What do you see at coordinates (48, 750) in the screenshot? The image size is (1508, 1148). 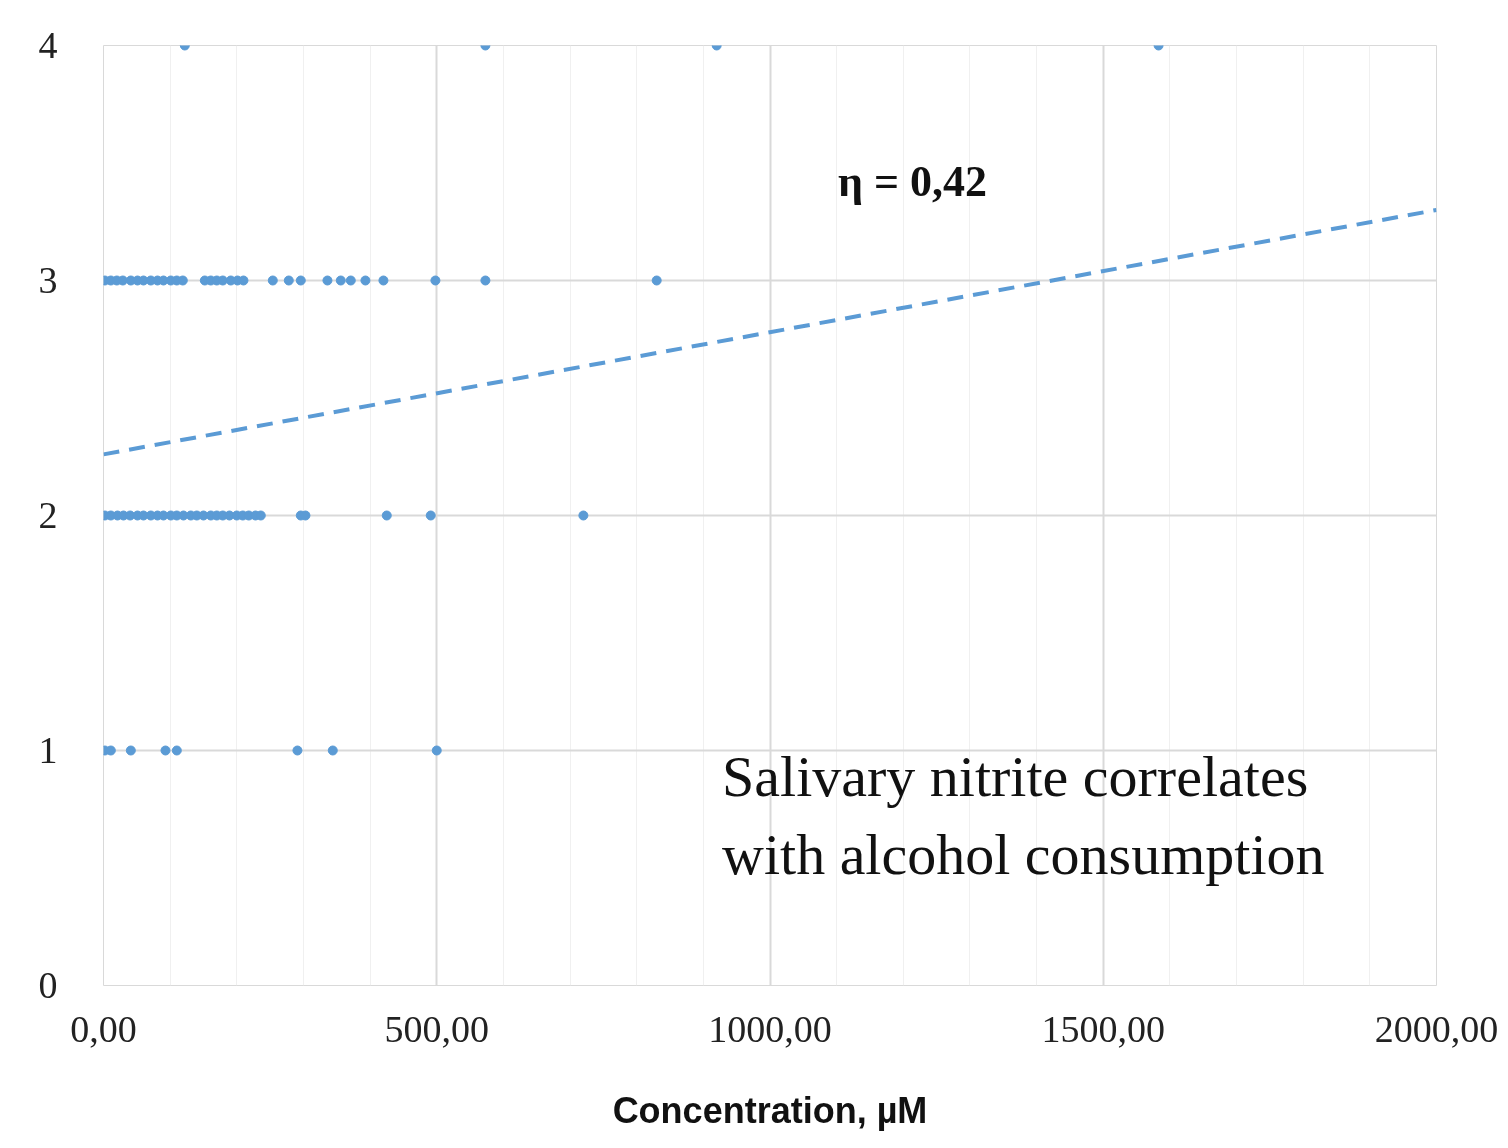 I see `y-tick-label: 1` at bounding box center [48, 750].